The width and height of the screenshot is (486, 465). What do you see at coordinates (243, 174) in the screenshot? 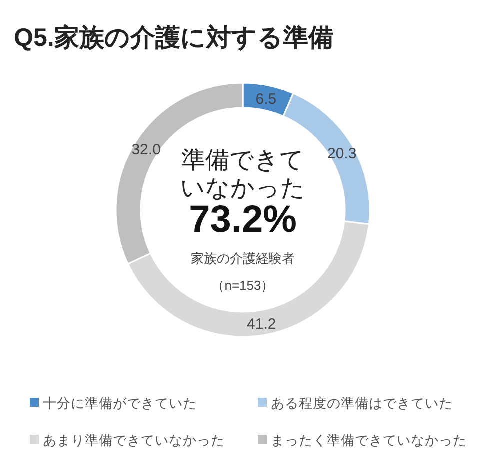
I see `text: 準備できていなかった` at bounding box center [243, 174].